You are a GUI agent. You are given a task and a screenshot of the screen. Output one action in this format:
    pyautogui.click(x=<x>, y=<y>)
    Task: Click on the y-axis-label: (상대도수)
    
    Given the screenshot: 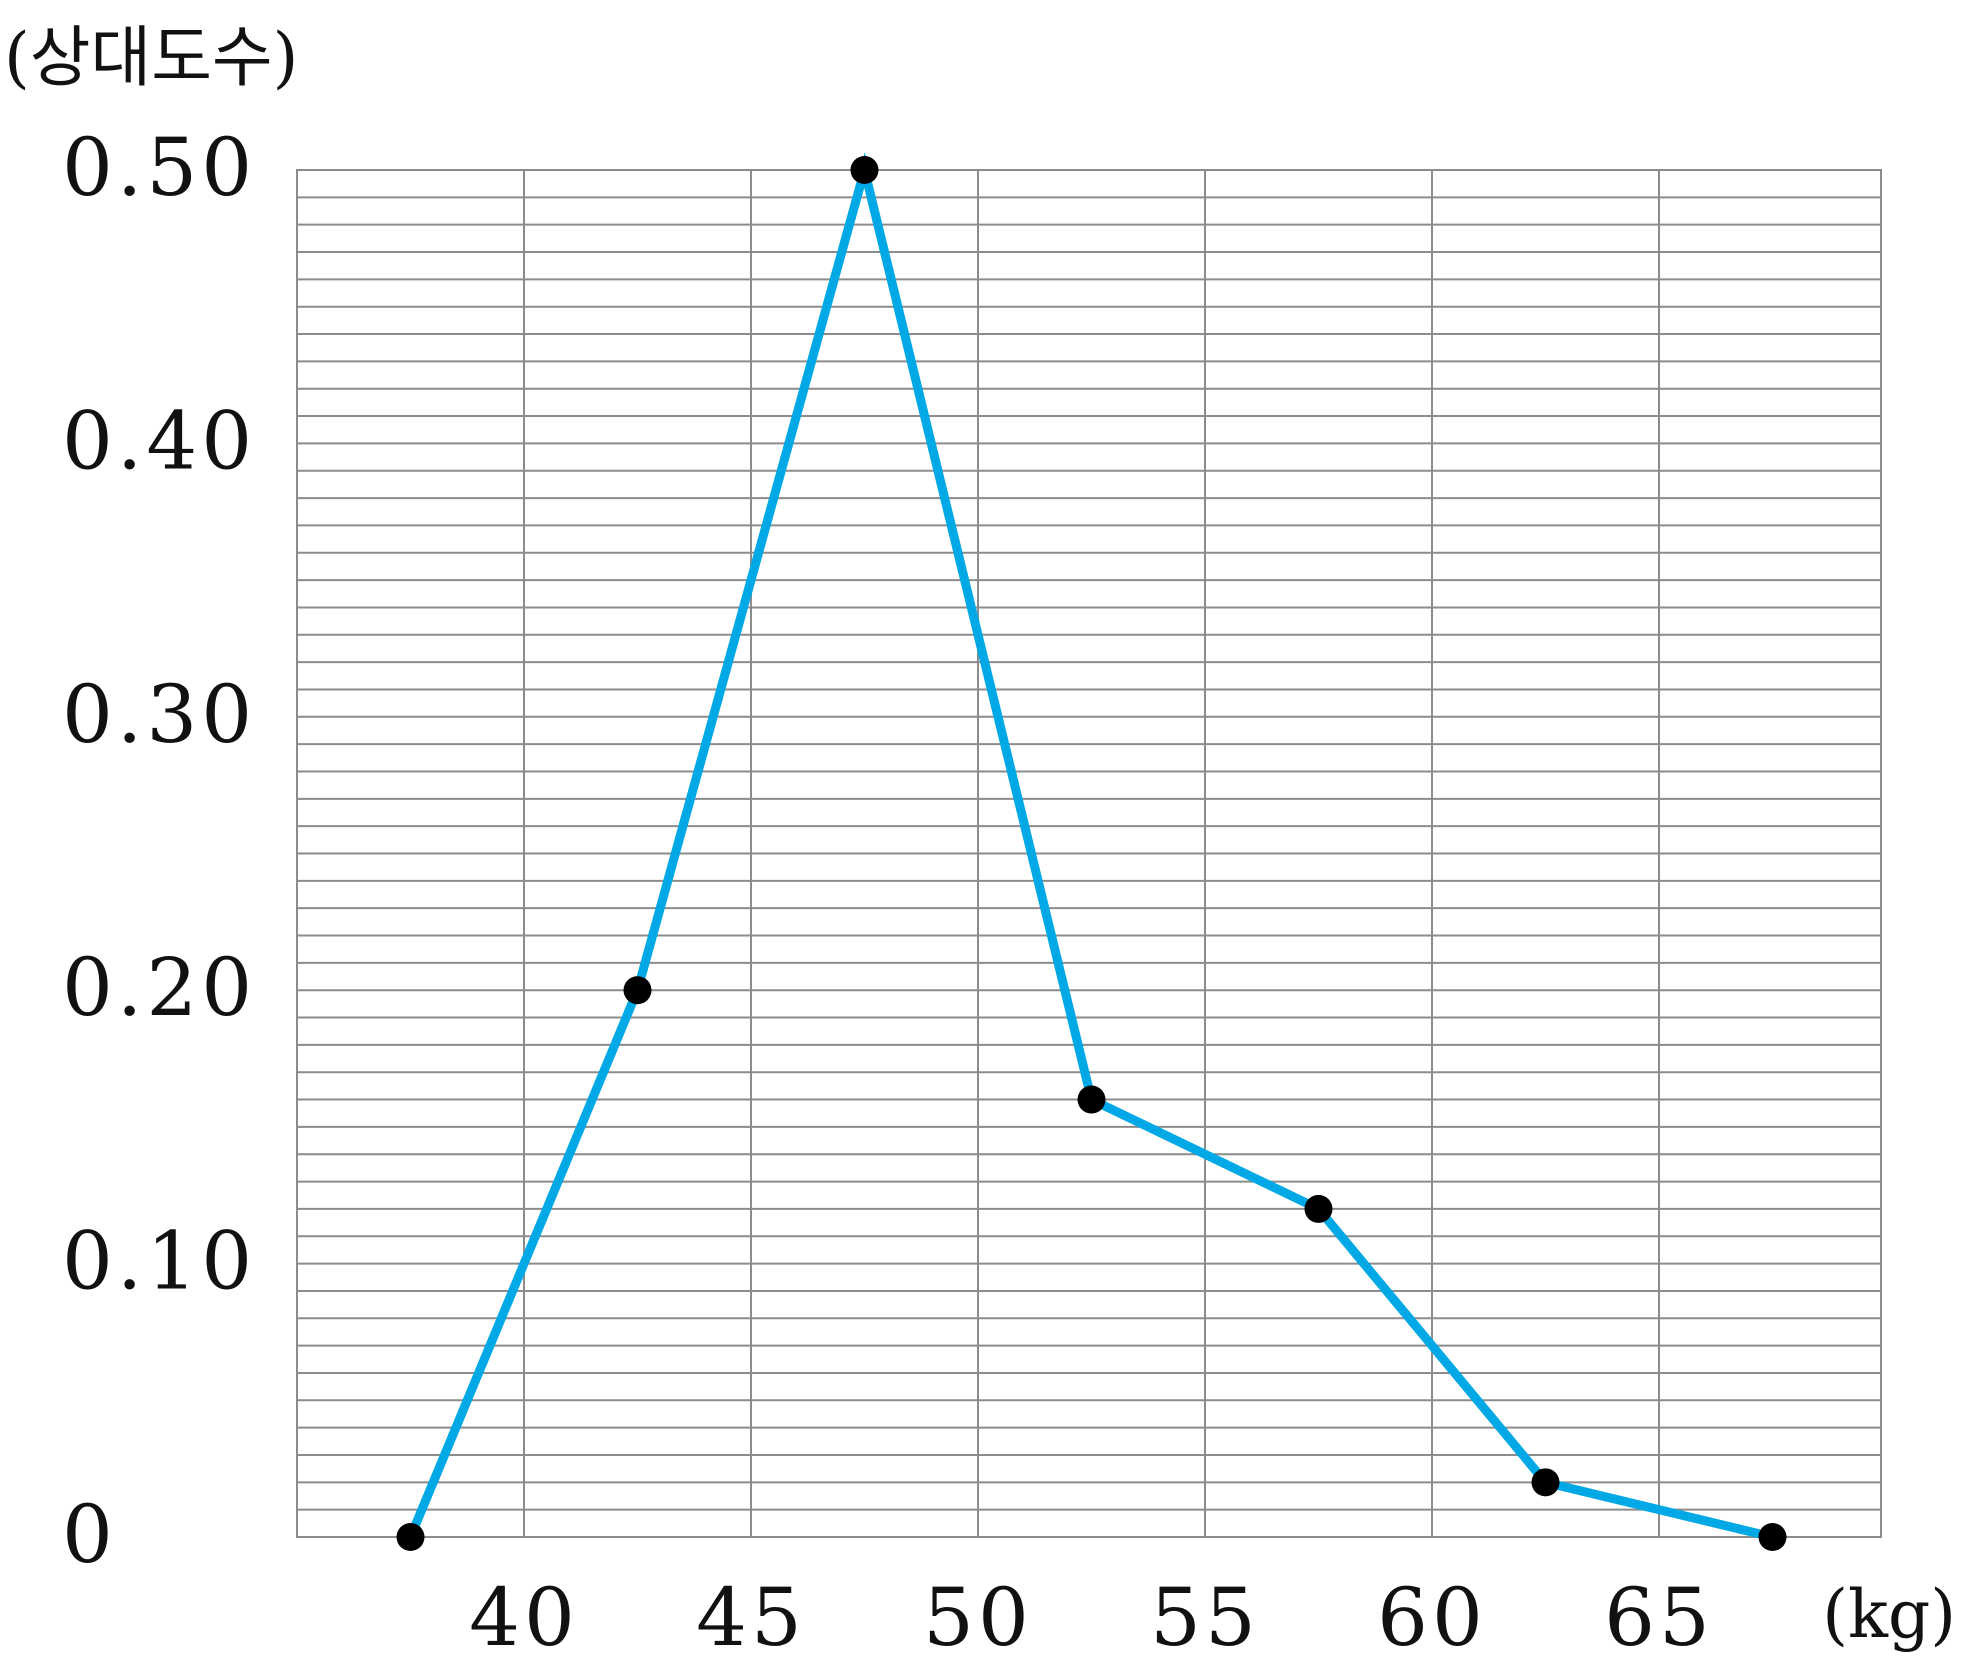 What is the action you would take?
    pyautogui.click(x=151, y=57)
    